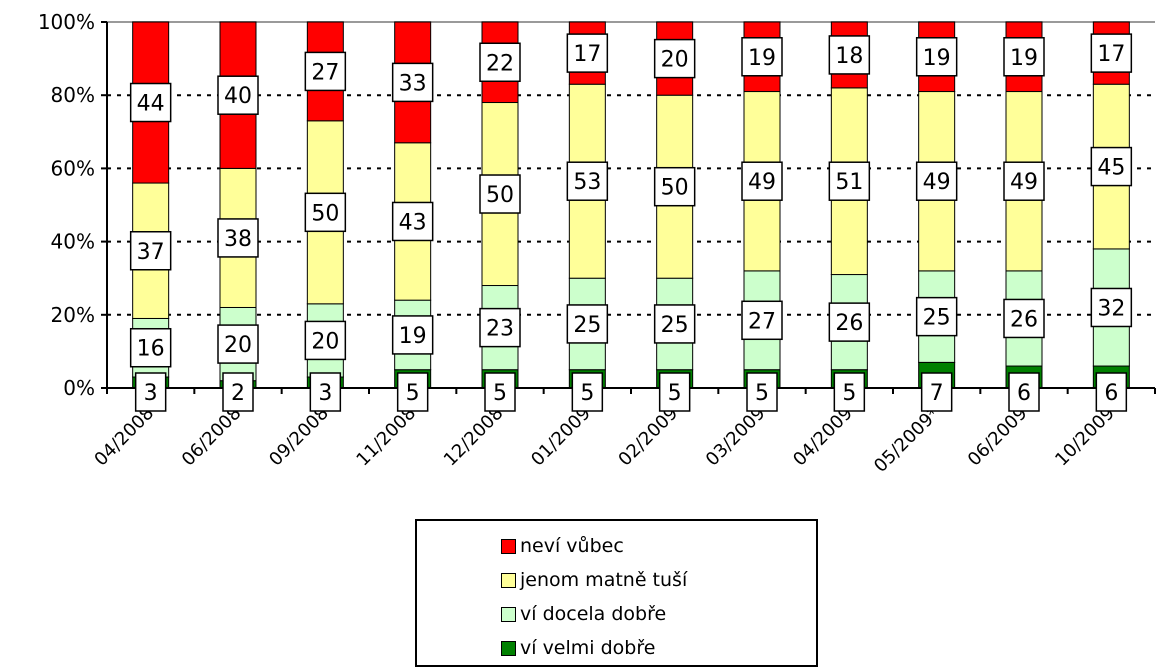  What do you see at coordinates (212, 437) in the screenshot?
I see `x-tick-label: 06/2008` at bounding box center [212, 437].